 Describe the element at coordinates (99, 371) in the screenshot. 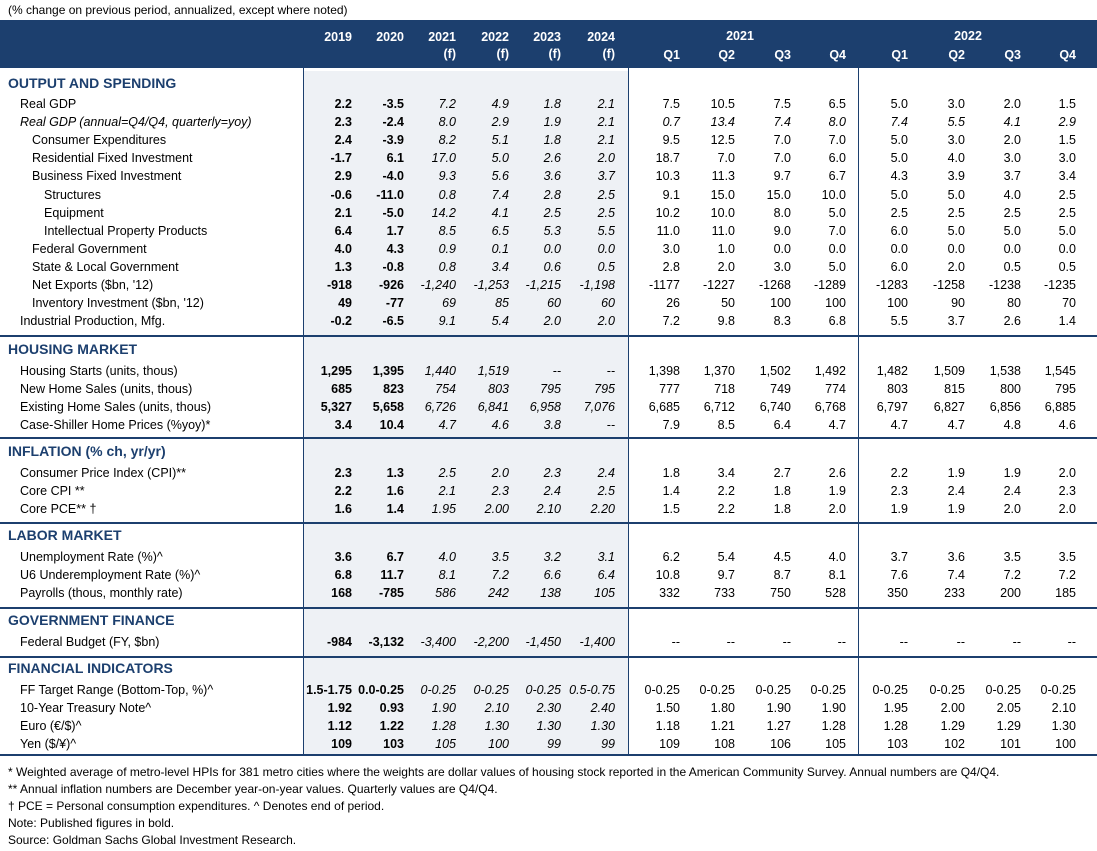

I see `row-label: Housing Starts (units, thous)` at that location.